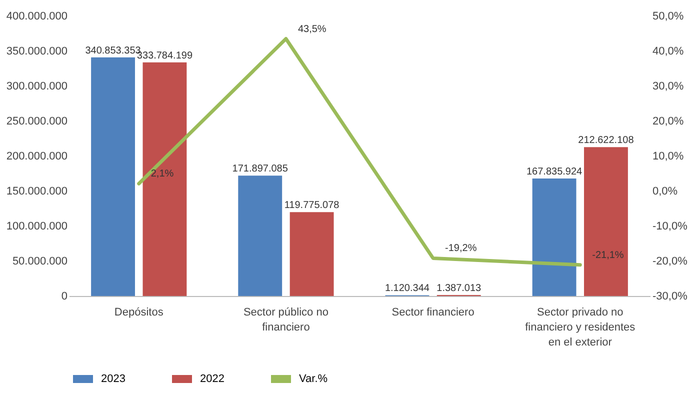  I want to click on y2-tick-label: 30,0%, so click(668, 86).